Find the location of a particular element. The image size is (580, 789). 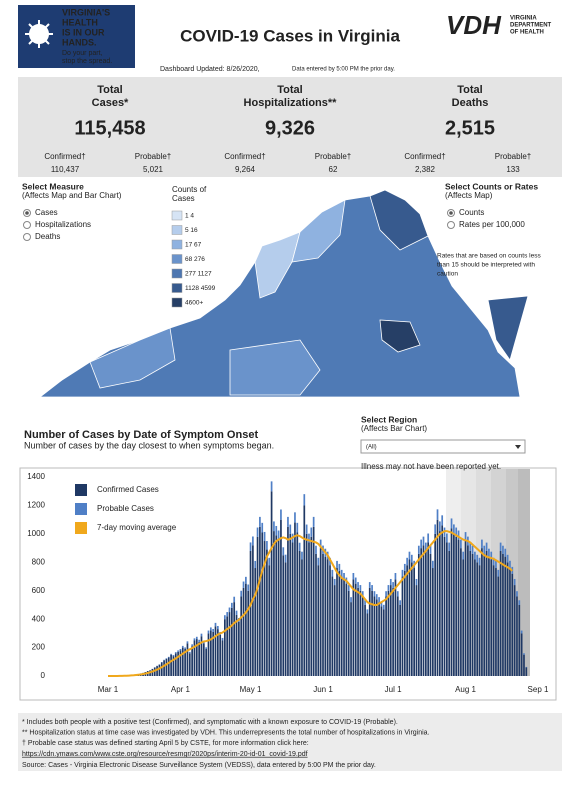

legend-label: 7-day moving average is located at coordinates (137, 527).